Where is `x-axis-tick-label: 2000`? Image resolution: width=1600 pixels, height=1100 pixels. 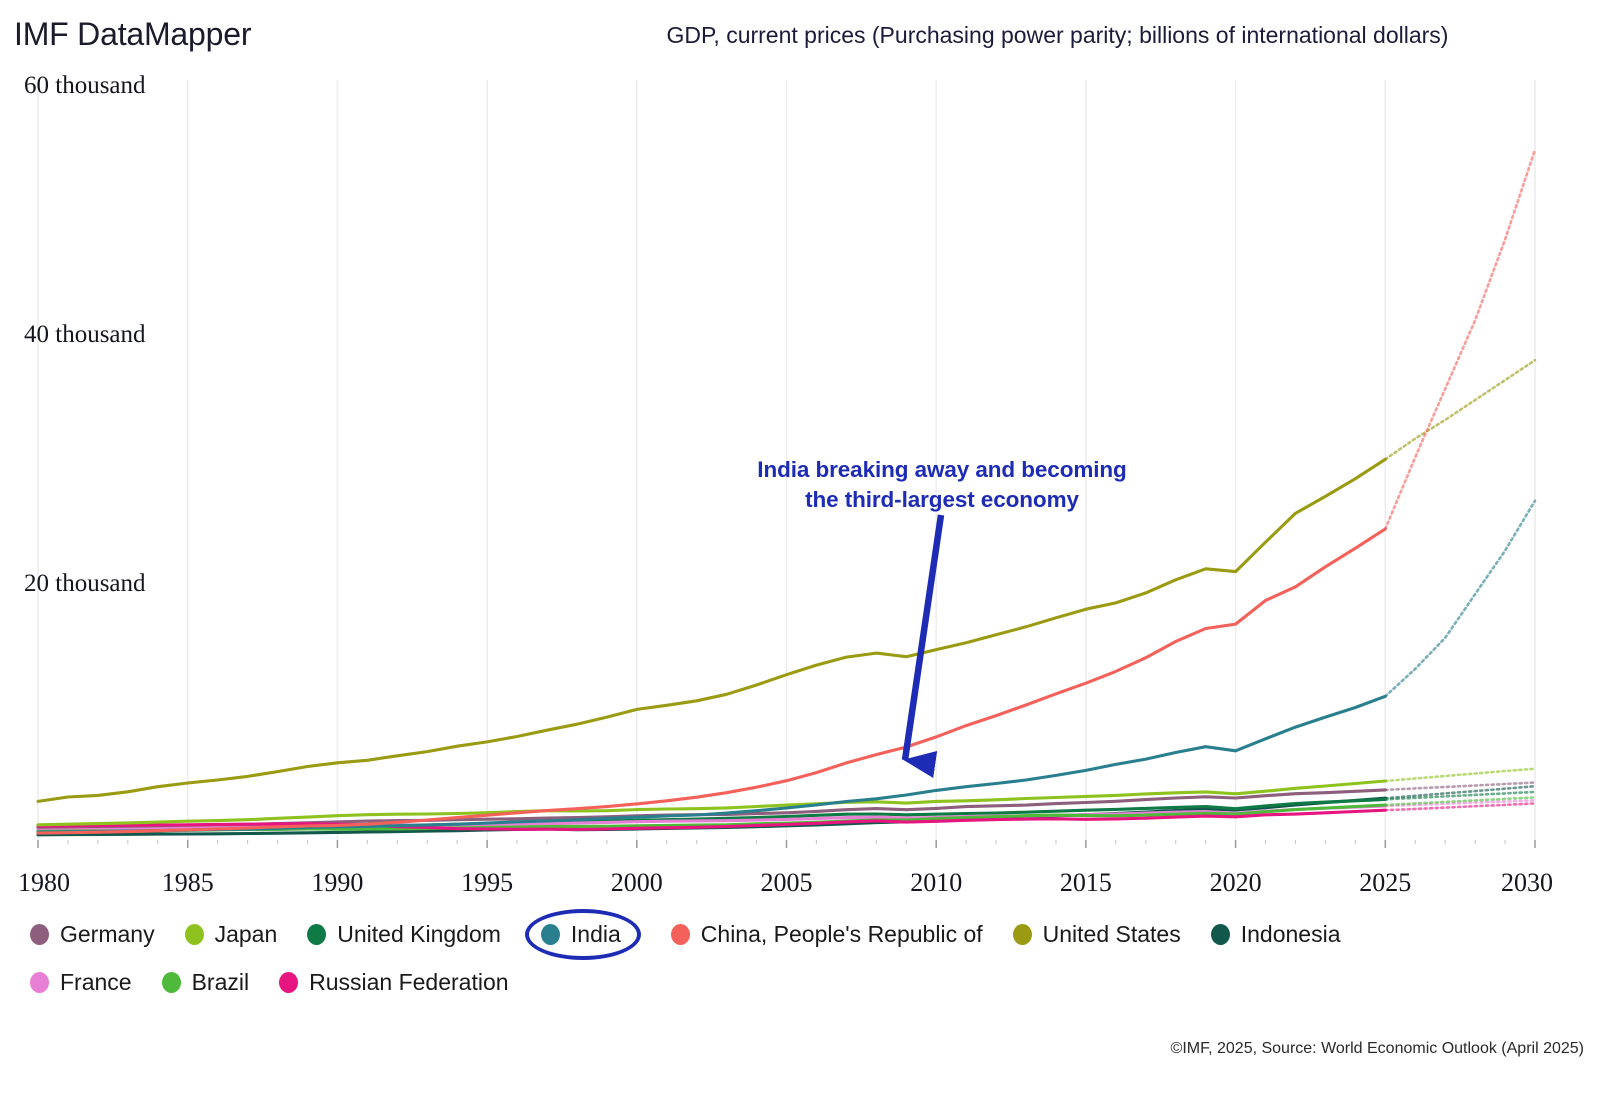 x-axis-tick-label: 2000 is located at coordinates (636, 882).